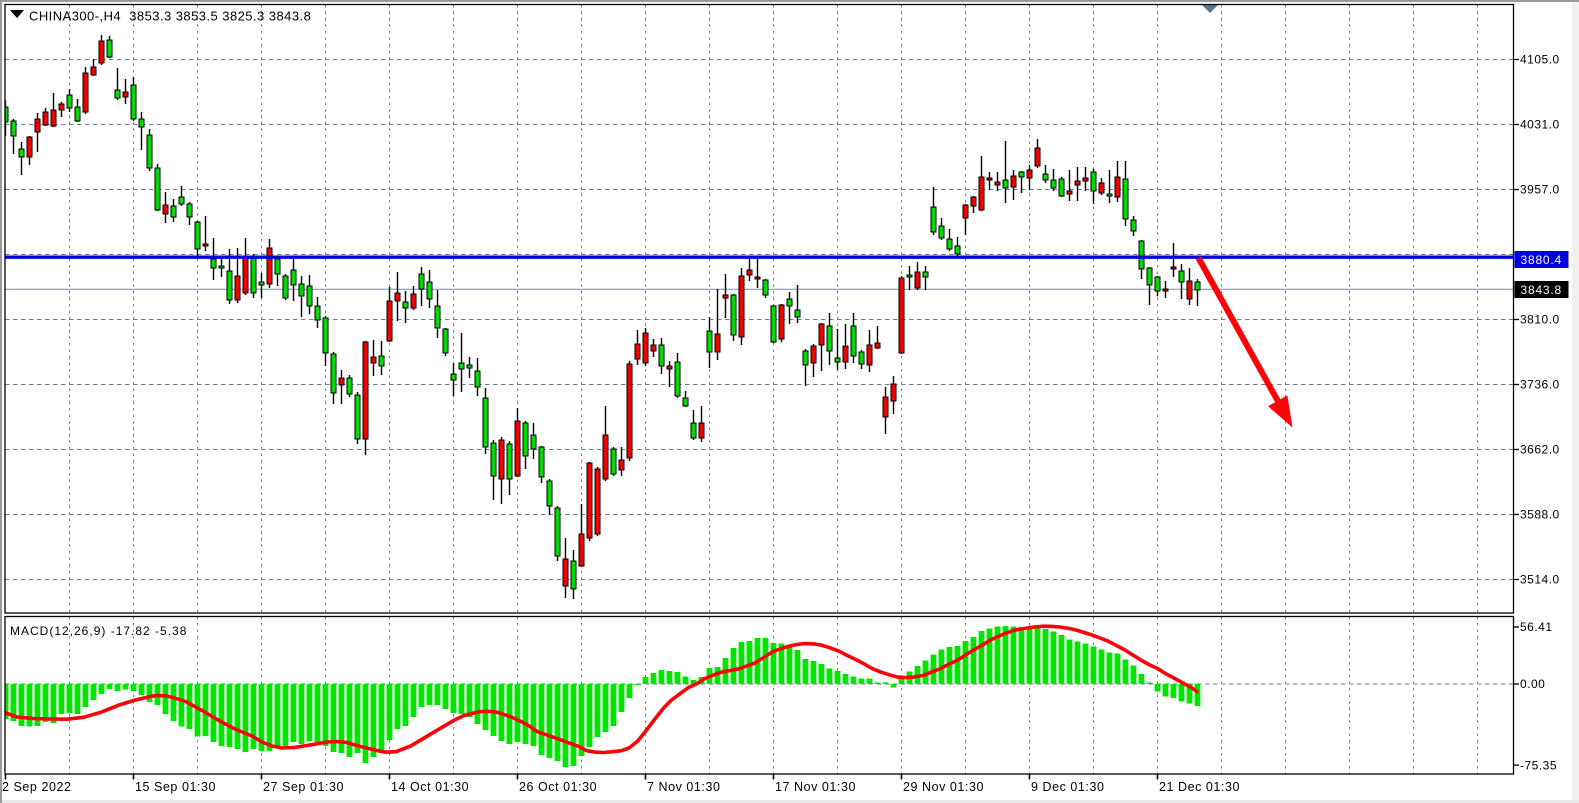 The width and height of the screenshot is (1579, 803). What do you see at coordinates (1540, 60) in the screenshot?
I see `svg-text: 4105.0` at bounding box center [1540, 60].